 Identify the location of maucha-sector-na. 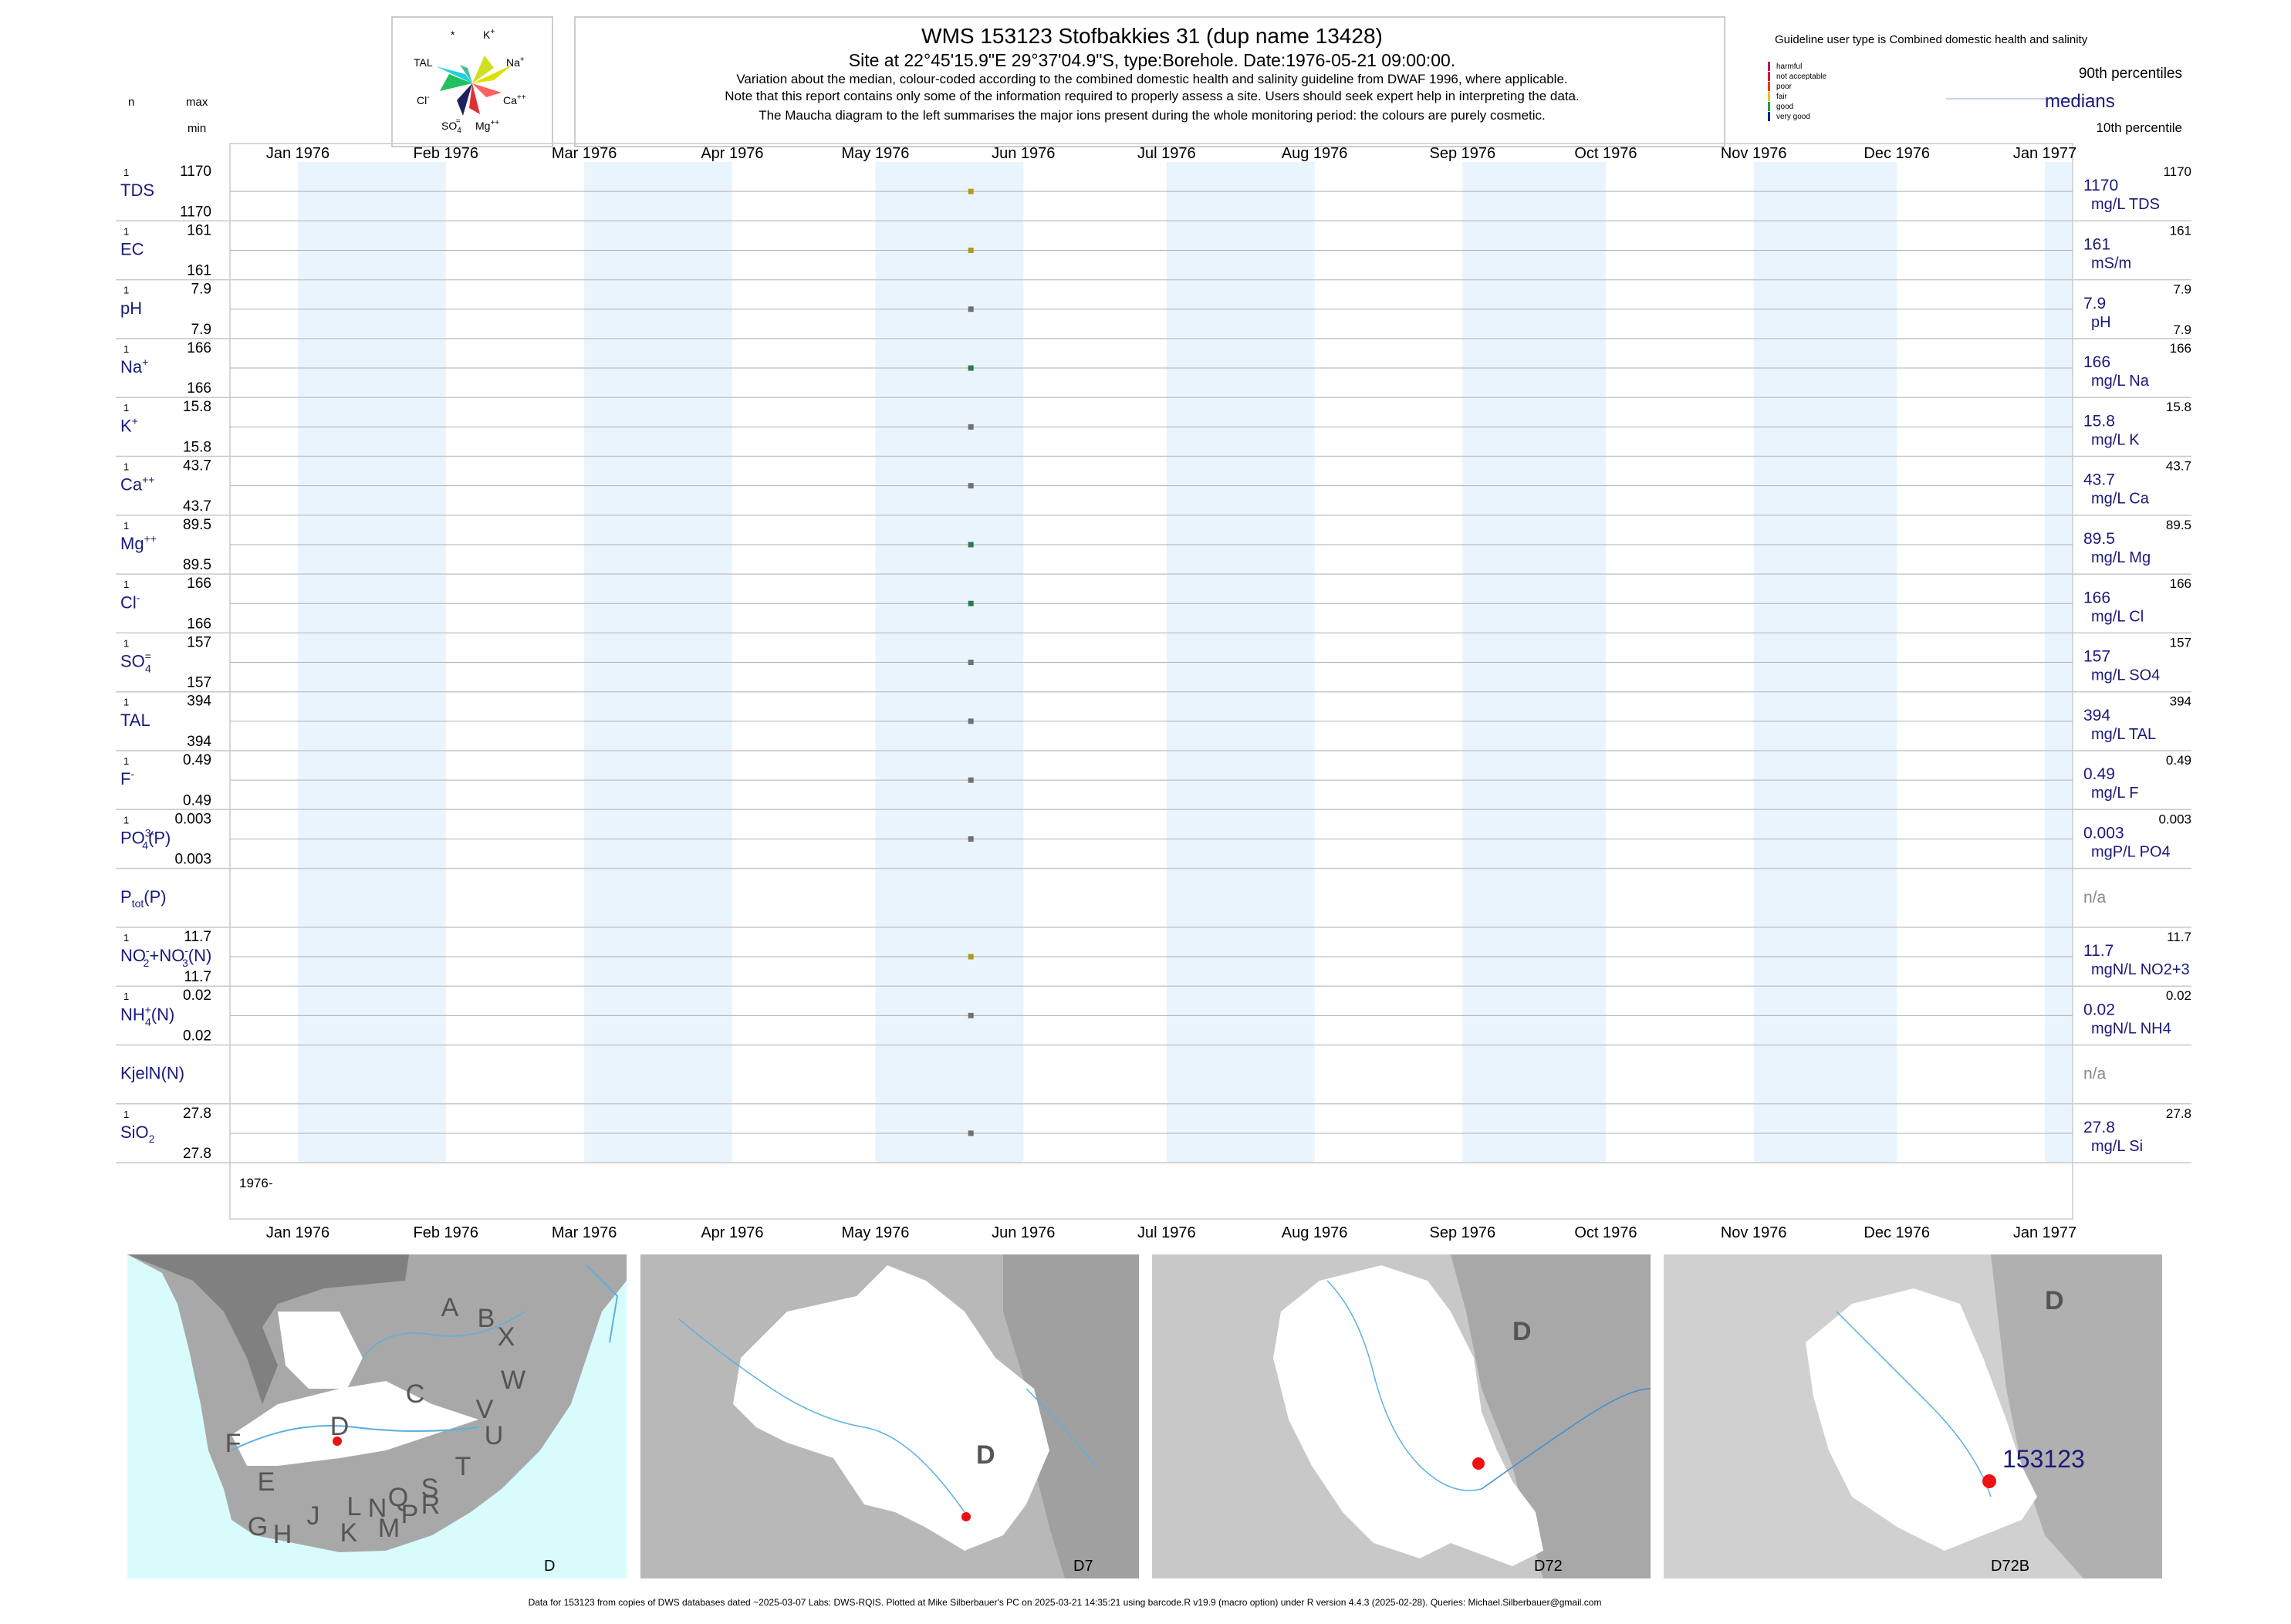
(492, 74).